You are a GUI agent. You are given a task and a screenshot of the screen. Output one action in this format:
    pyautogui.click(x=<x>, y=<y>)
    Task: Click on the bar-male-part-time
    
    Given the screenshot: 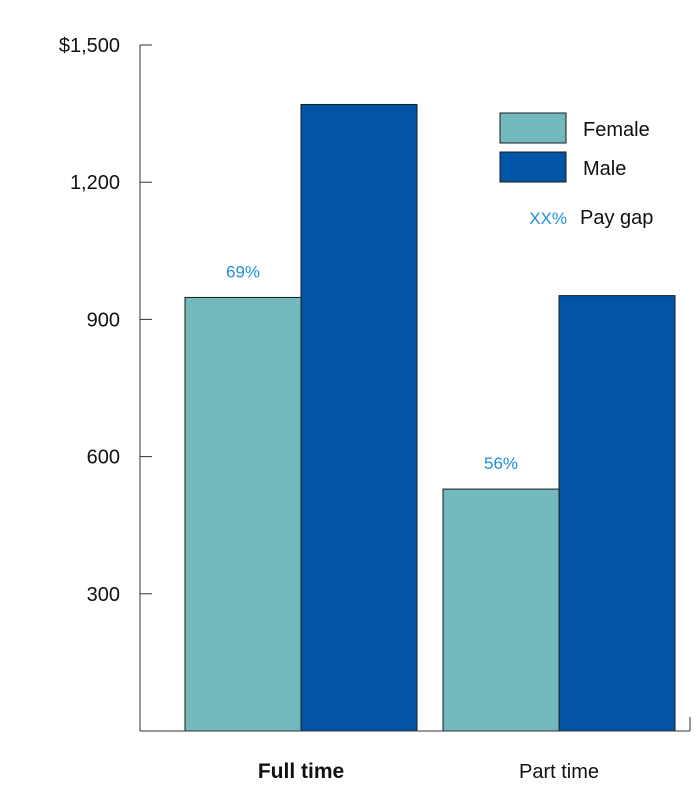 What is the action you would take?
    pyautogui.click(x=617, y=513)
    